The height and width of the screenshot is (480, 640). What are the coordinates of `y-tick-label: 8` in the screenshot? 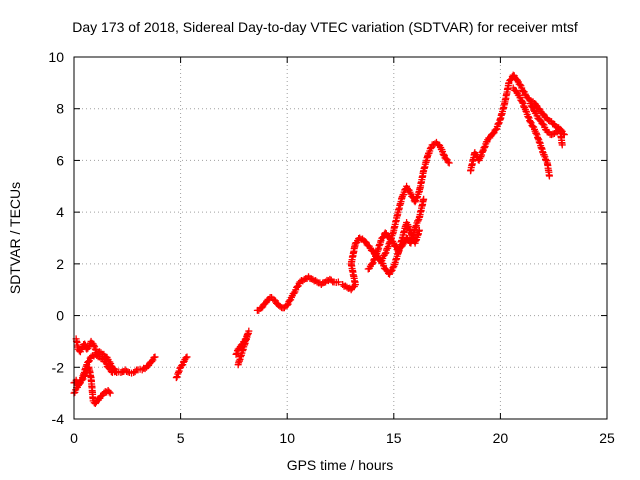 It's located at (60, 109).